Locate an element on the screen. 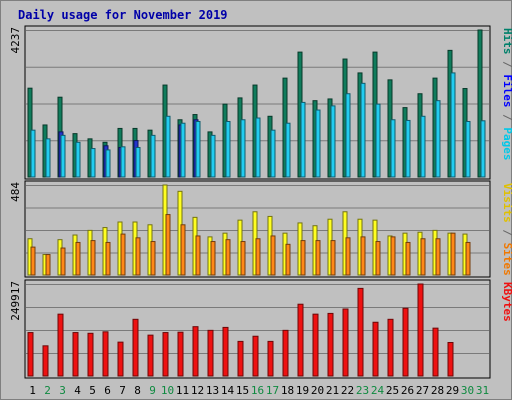  x-tick-label-day-7: 7 is located at coordinates (122, 390).